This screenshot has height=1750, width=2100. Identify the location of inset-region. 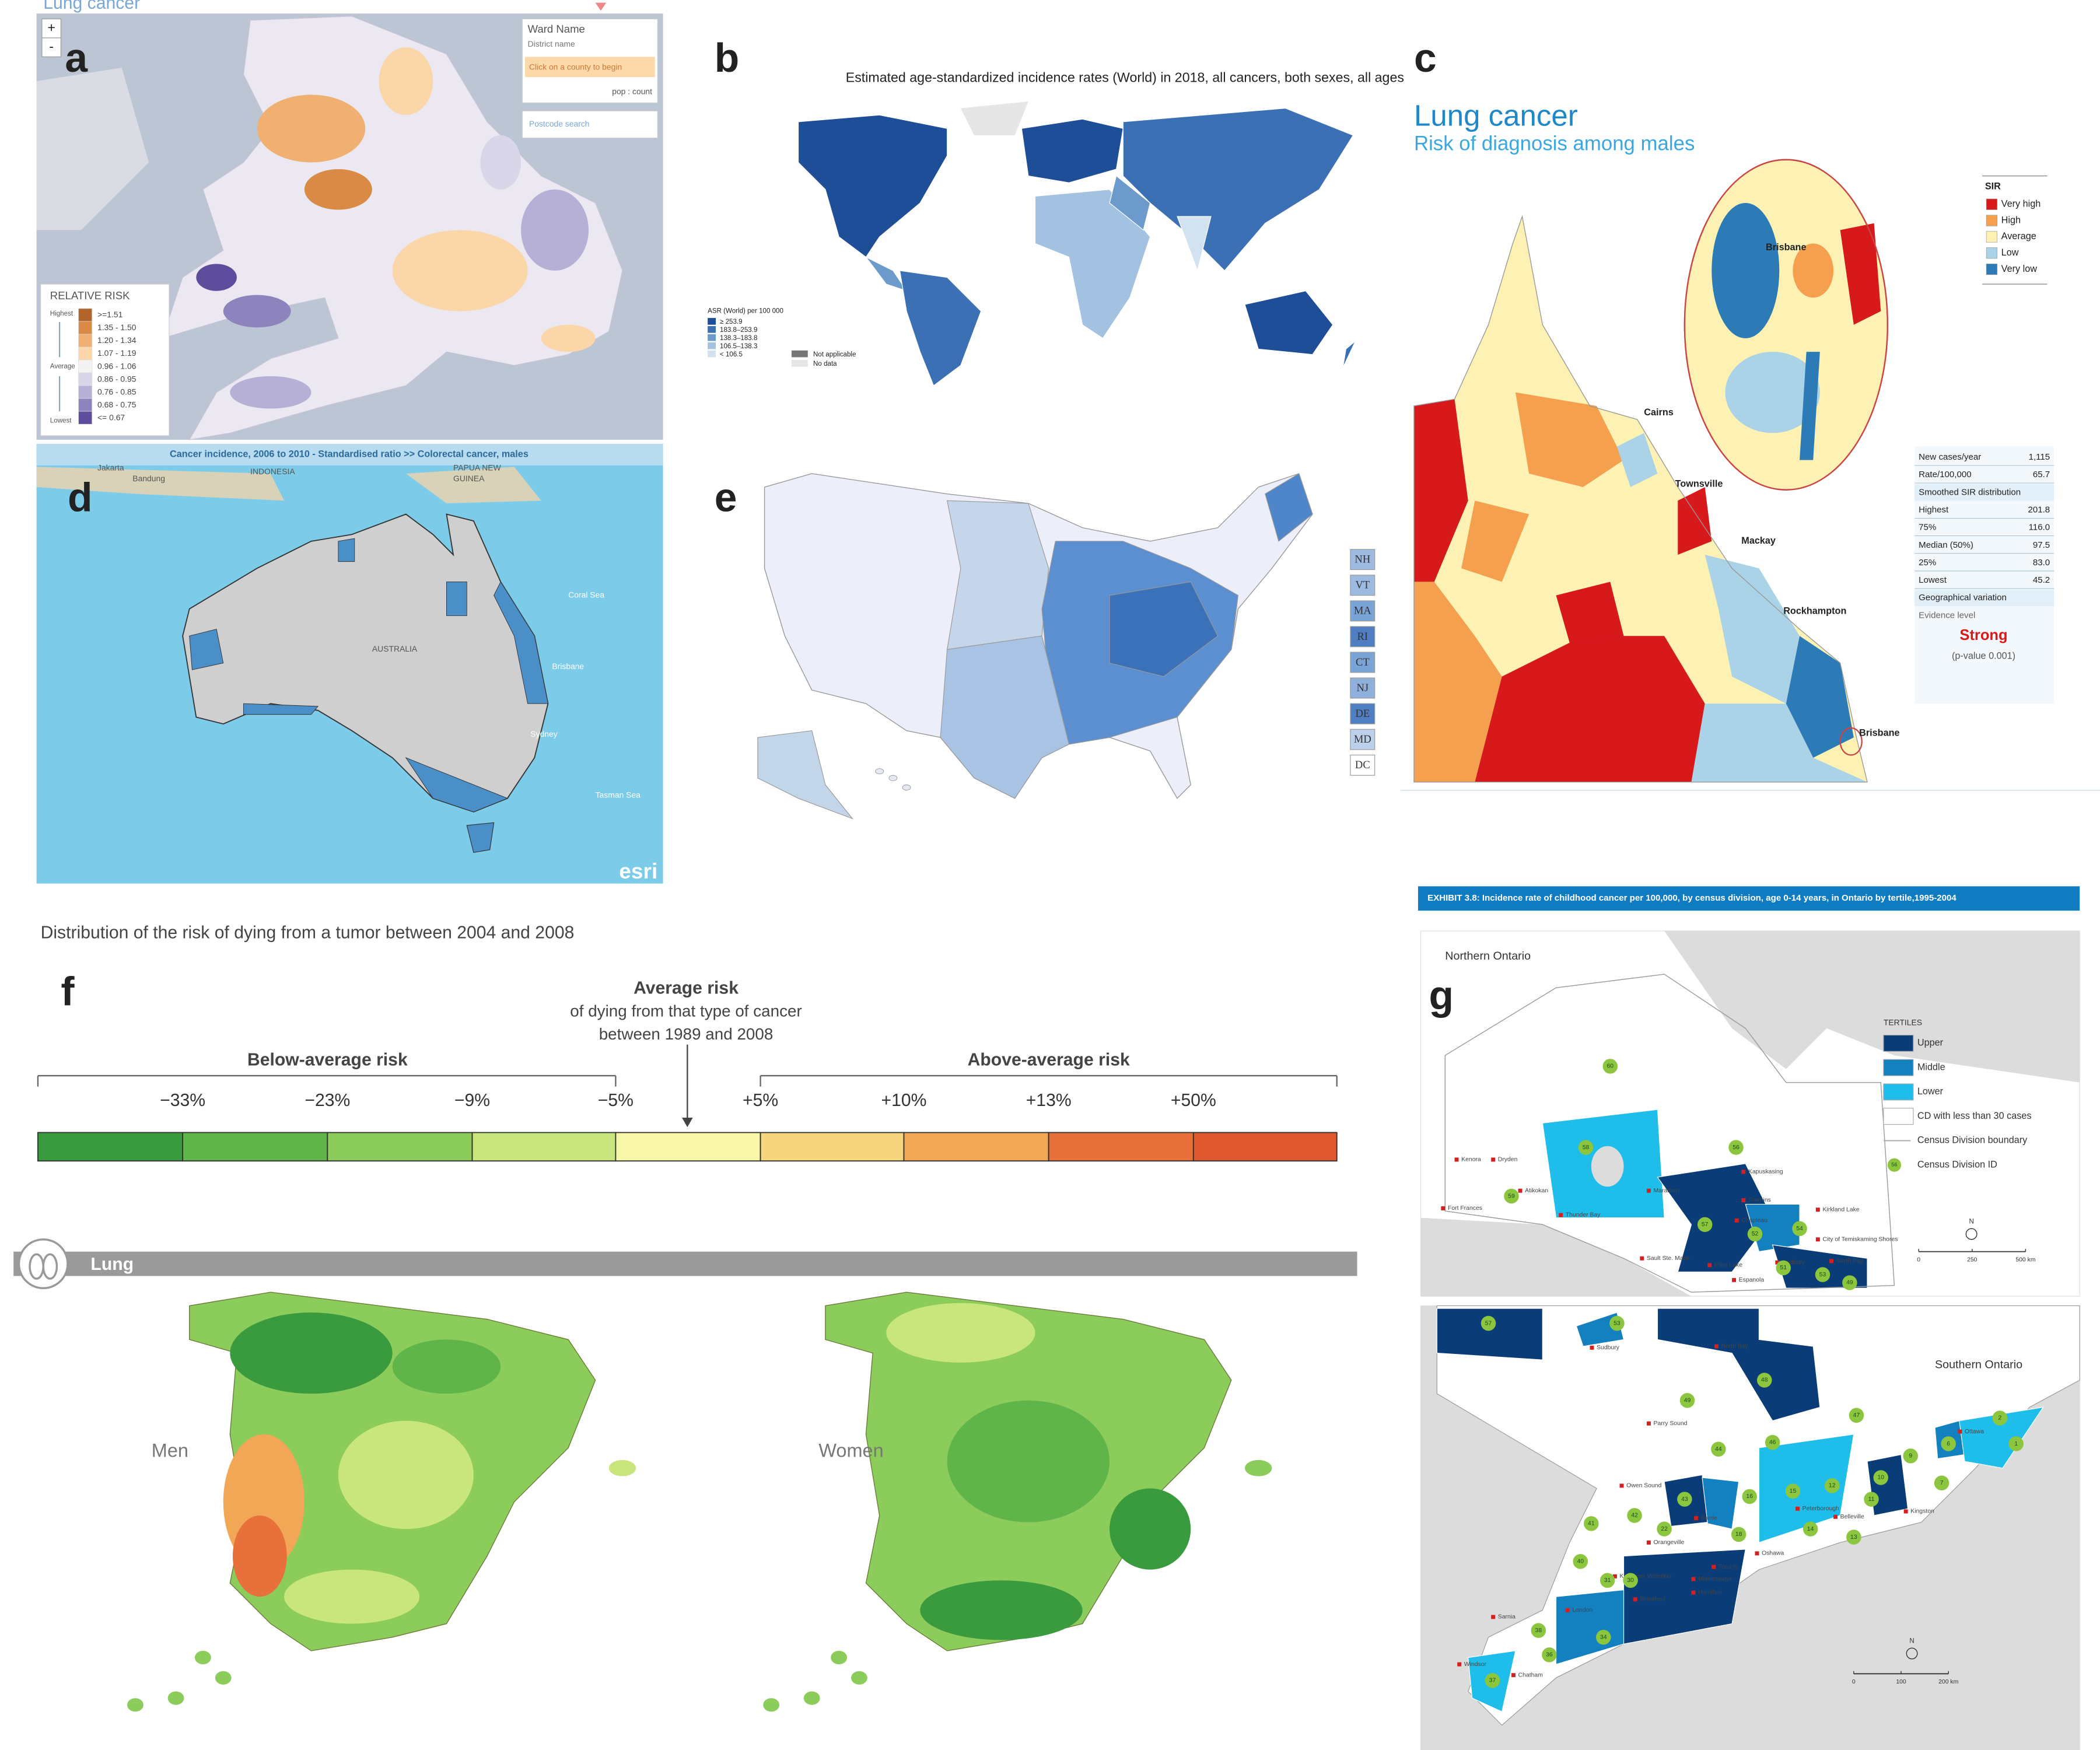
(1813, 270).